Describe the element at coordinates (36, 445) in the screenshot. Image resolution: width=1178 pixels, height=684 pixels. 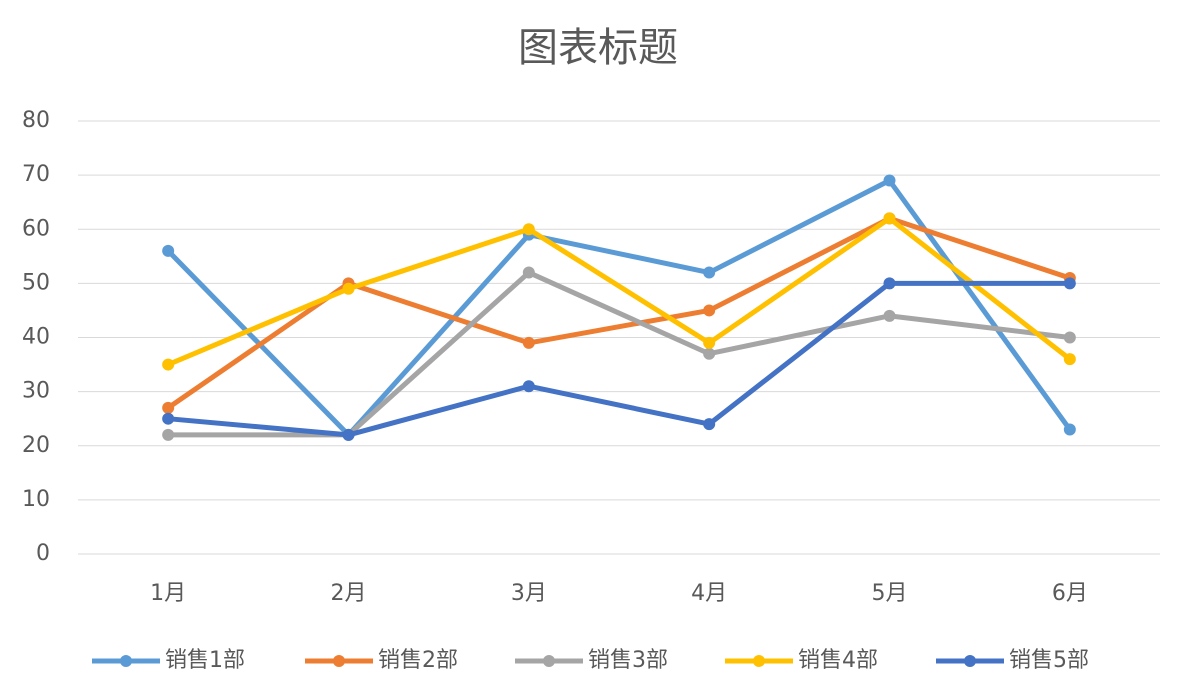
I see `y-tick-label: 20` at that location.